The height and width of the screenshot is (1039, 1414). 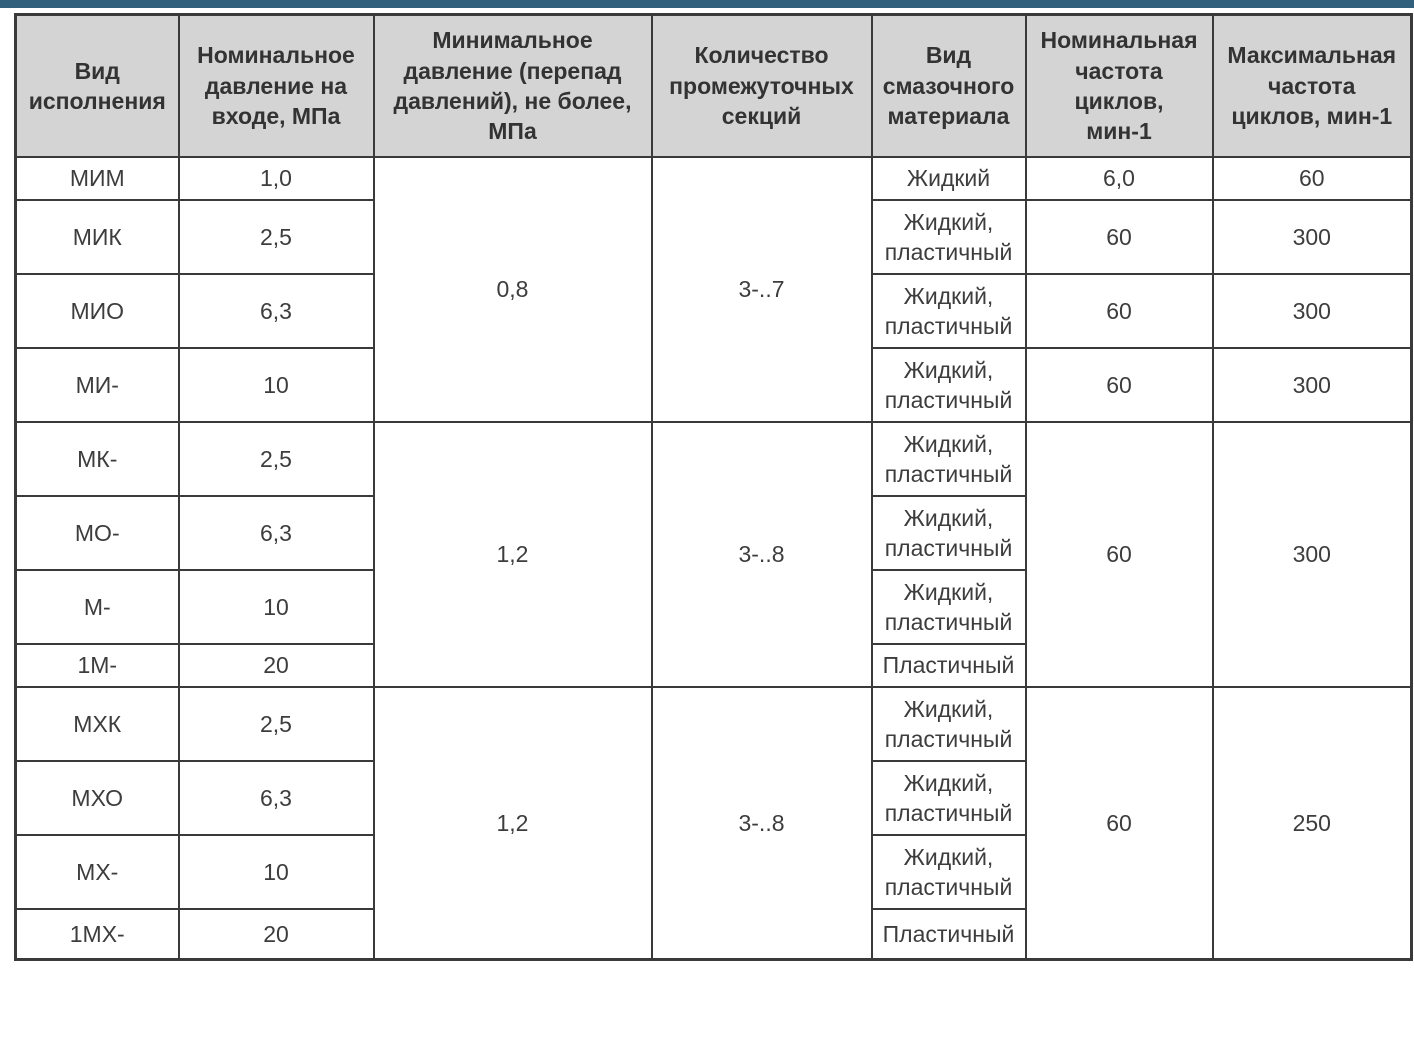 What do you see at coordinates (97, 607) in the screenshot?
I see `cell-execution-type: М-` at bounding box center [97, 607].